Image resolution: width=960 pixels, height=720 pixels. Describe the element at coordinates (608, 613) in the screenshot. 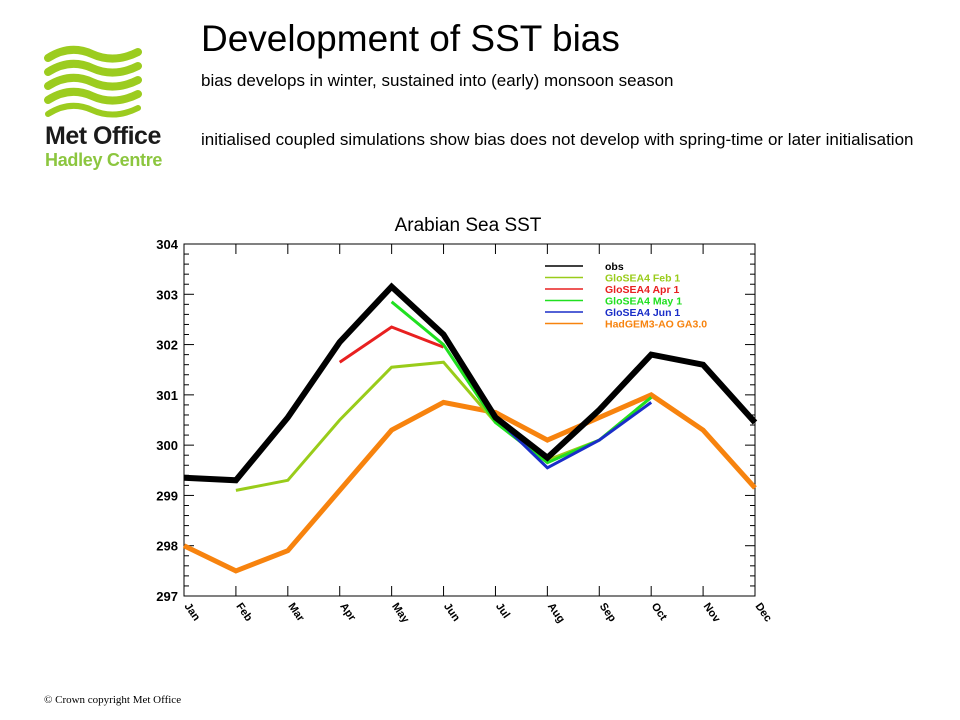

I see `x-tick-label: Sep` at that location.